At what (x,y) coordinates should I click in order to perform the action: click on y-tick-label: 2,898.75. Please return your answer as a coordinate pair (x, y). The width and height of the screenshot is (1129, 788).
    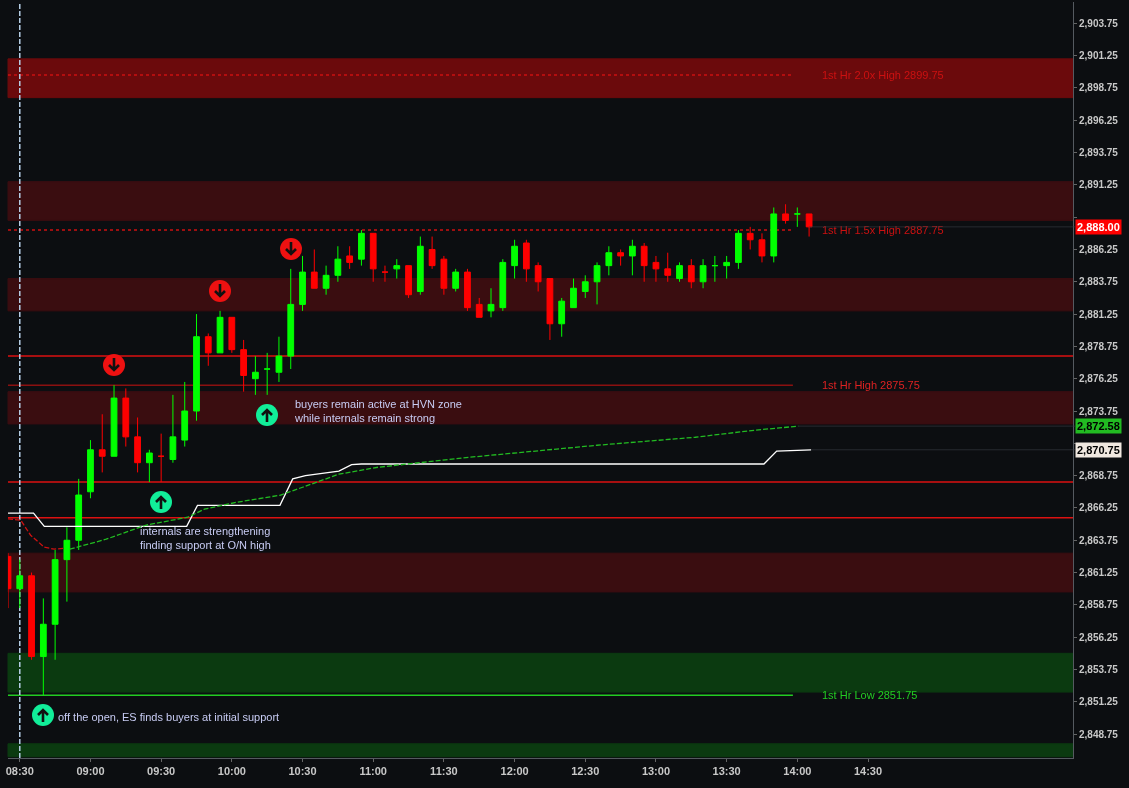
    Looking at the image, I should click on (1099, 88).